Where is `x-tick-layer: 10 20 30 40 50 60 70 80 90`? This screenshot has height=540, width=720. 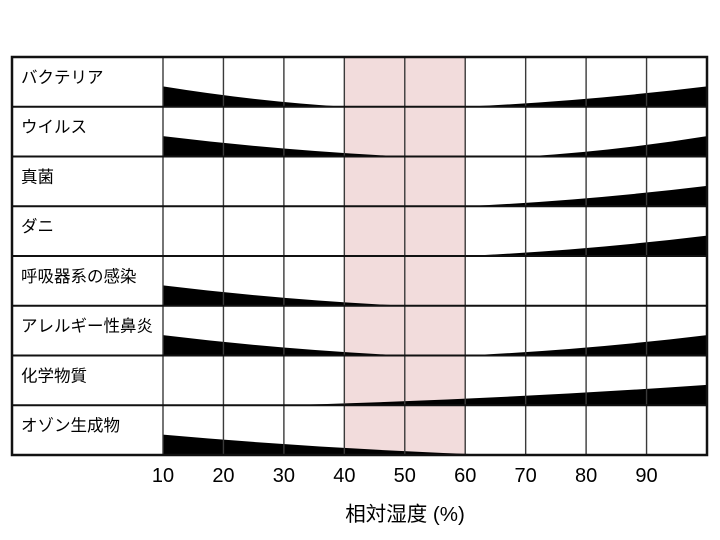 x-tick-layer: 10 20 30 40 50 60 70 80 90 is located at coordinates (405, 476).